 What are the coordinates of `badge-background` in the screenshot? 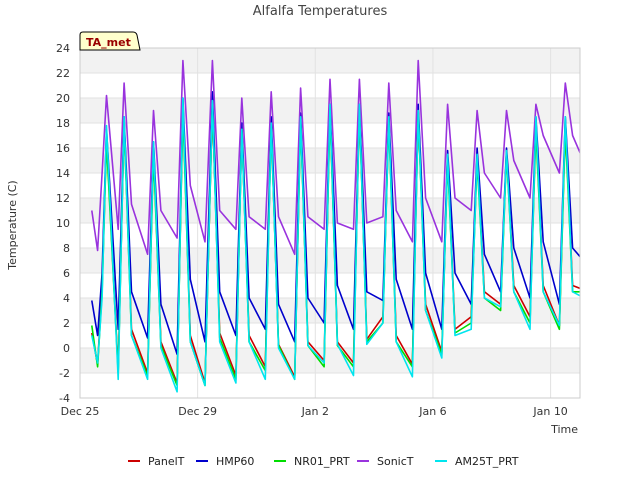 It's located at (110, 41).